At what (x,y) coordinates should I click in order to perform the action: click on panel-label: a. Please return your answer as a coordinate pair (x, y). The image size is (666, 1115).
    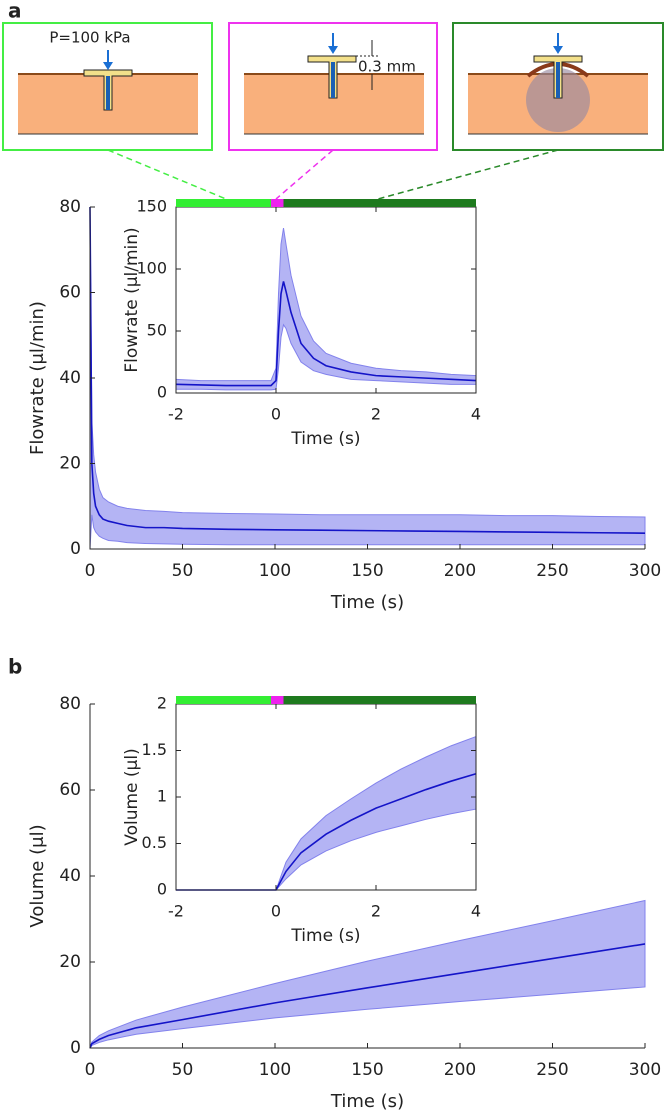
    Looking at the image, I should click on (15, 11).